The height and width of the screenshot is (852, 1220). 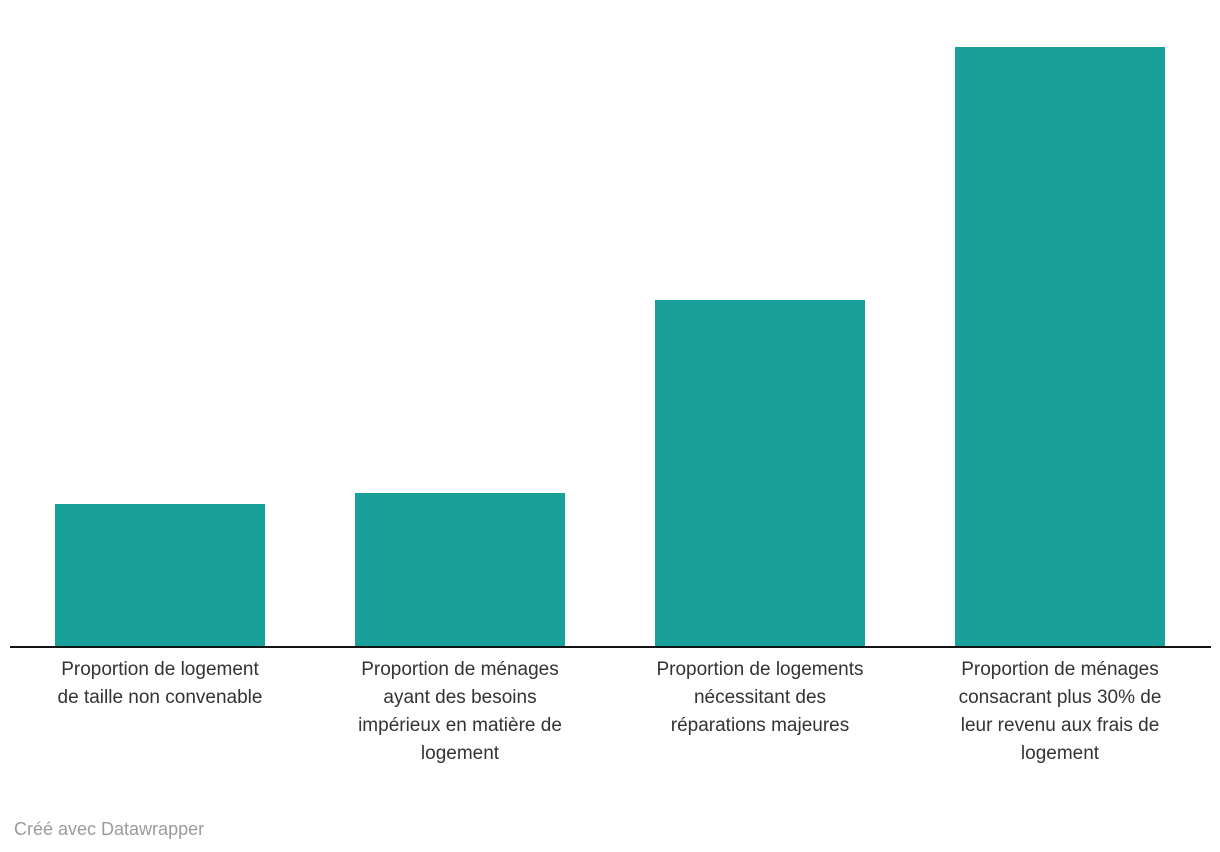 What do you see at coordinates (160, 697) in the screenshot?
I see `category-label-line: de taille non convenable` at bounding box center [160, 697].